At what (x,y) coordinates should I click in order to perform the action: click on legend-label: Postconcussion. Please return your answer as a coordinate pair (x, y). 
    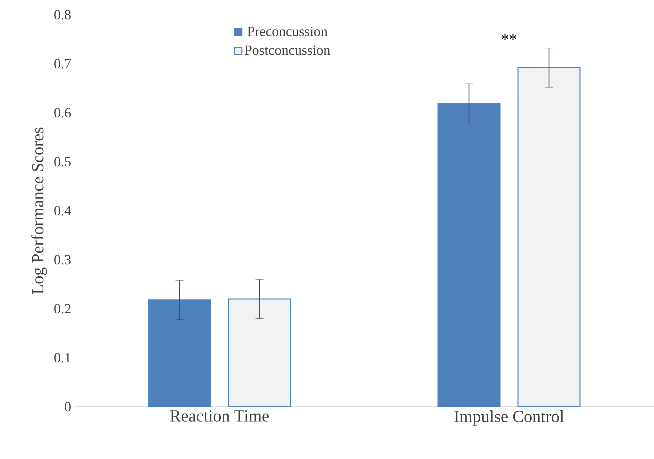
    Looking at the image, I should click on (287, 51).